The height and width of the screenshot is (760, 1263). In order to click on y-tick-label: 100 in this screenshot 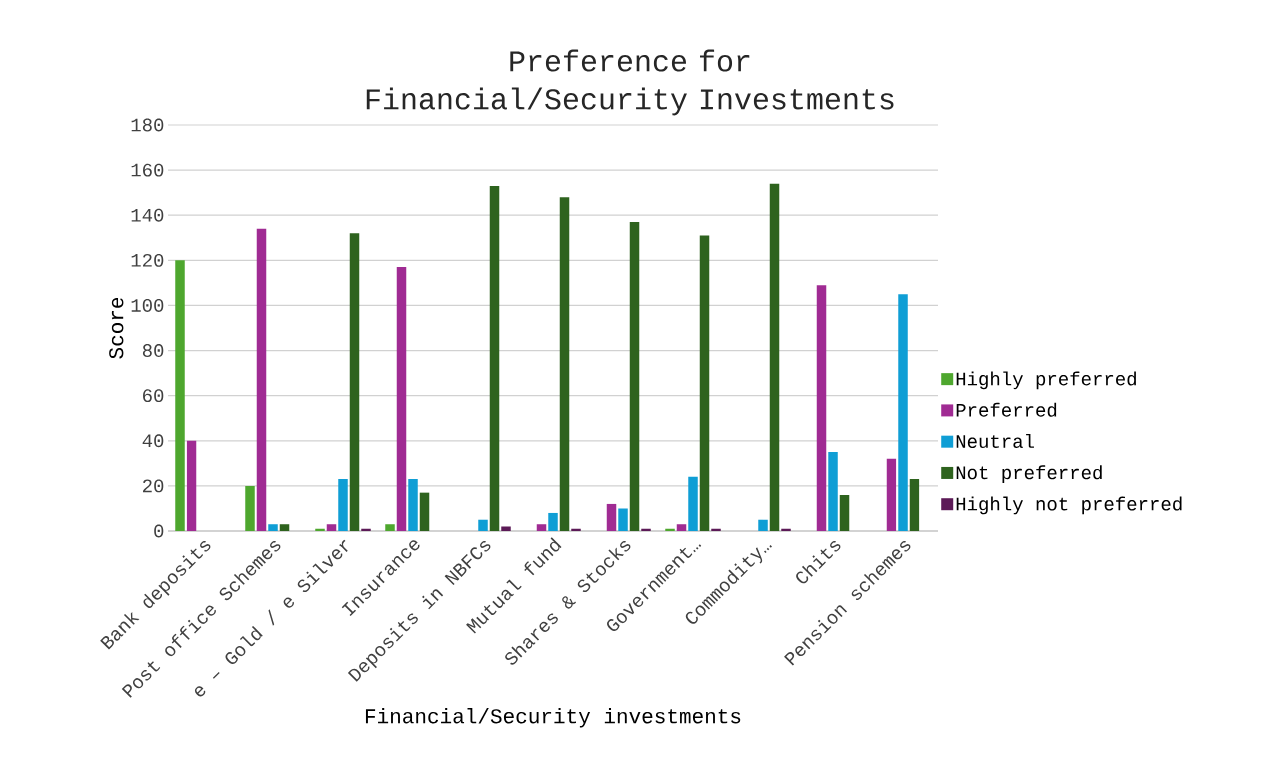, I will do `click(147, 305)`.